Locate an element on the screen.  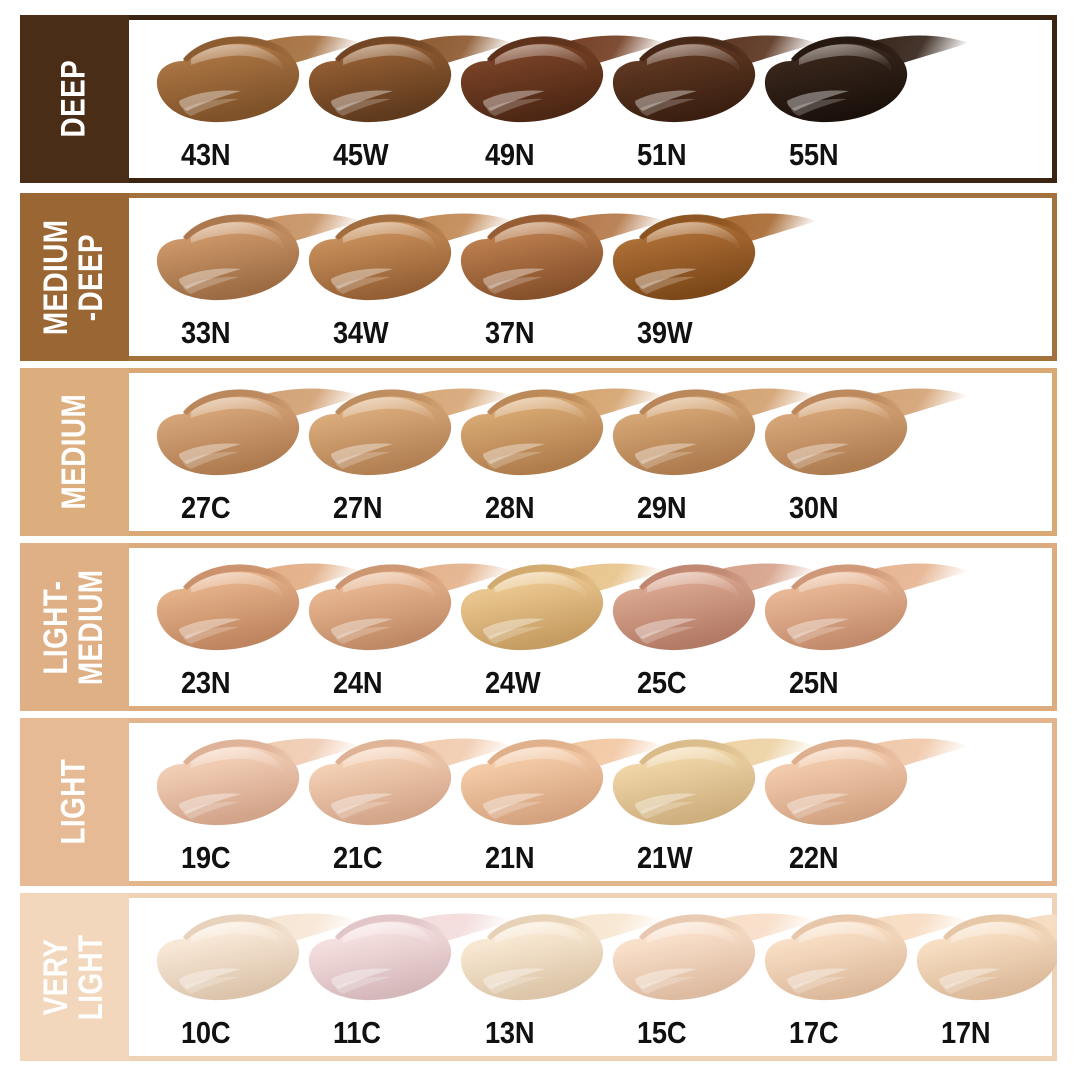
category-band-deep: DEEP is located at coordinates (74, 99).